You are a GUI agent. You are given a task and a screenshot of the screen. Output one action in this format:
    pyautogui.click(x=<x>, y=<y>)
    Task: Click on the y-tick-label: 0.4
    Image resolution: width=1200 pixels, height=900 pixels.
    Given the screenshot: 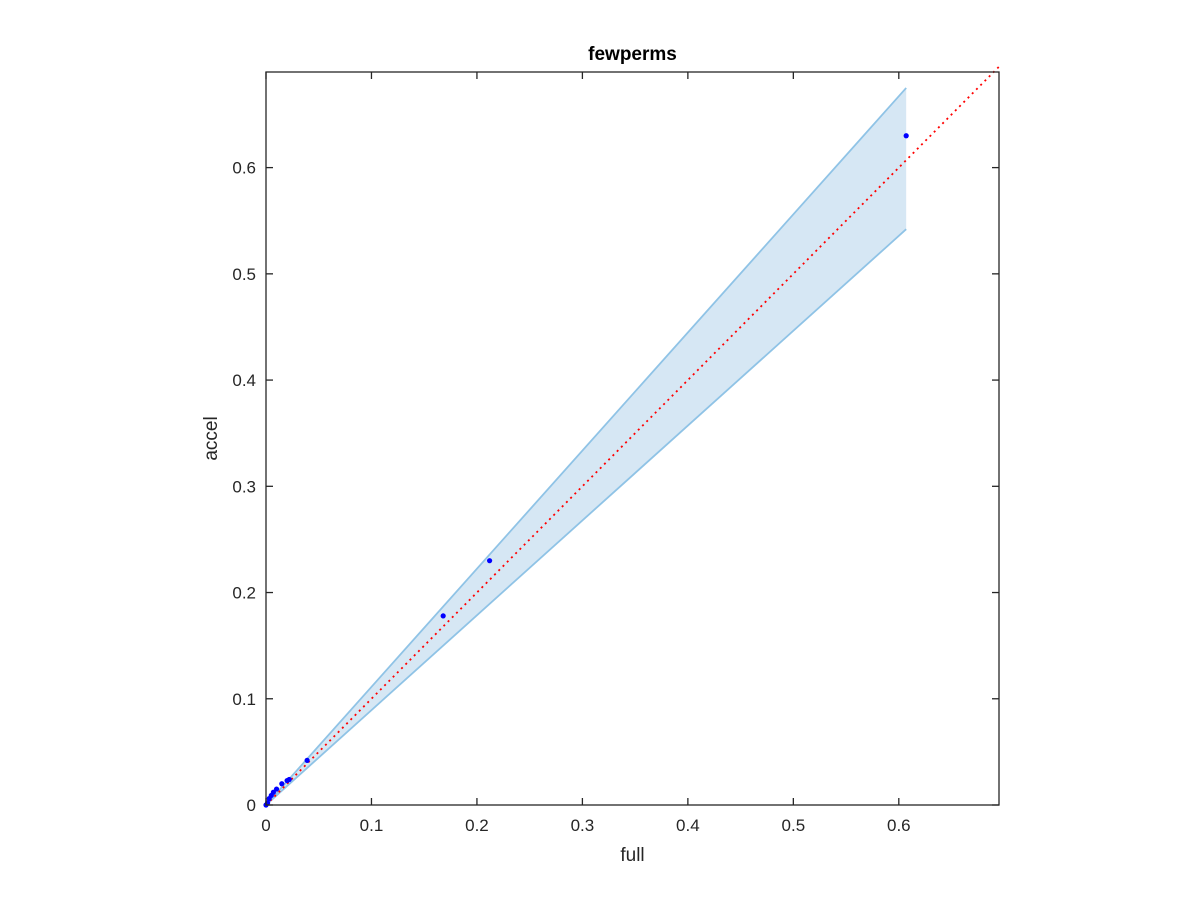 What is the action you would take?
    pyautogui.click(x=244, y=380)
    